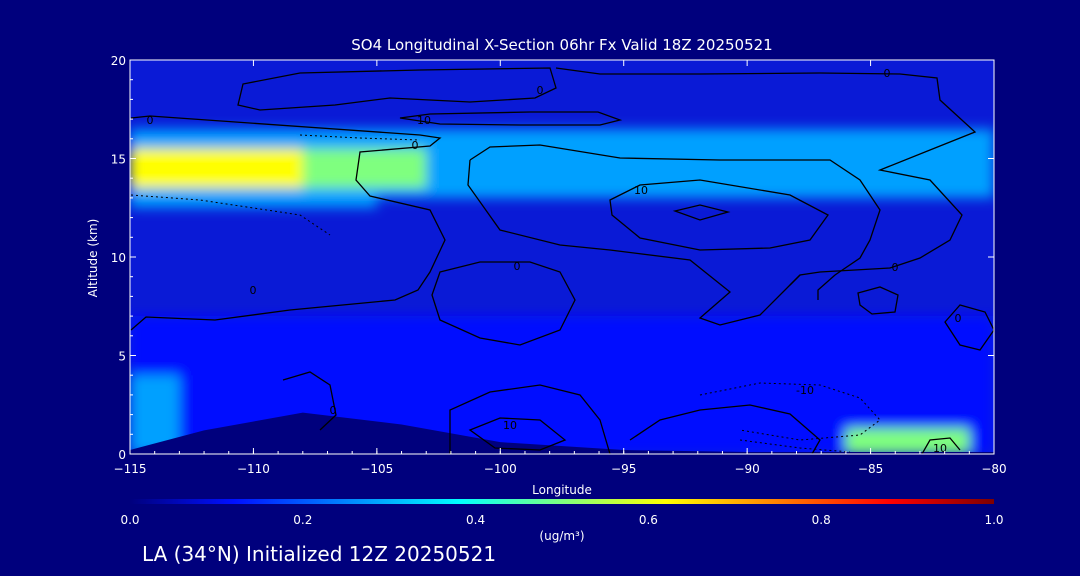 The image size is (1080, 576). Describe the element at coordinates (821, 520) in the screenshot. I see `colorbar-tick-label: 0.8` at that location.